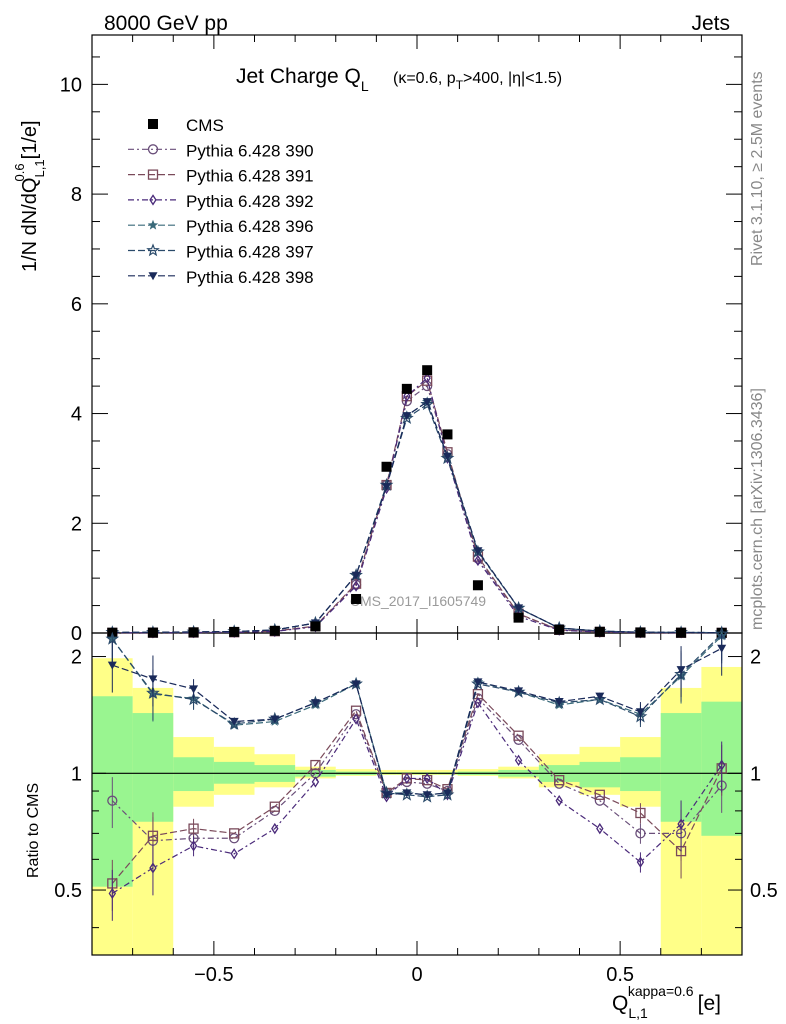  What do you see at coordinates (250, 176) in the screenshot?
I see `legend-label: Pythia 6.428 391` at bounding box center [250, 176].